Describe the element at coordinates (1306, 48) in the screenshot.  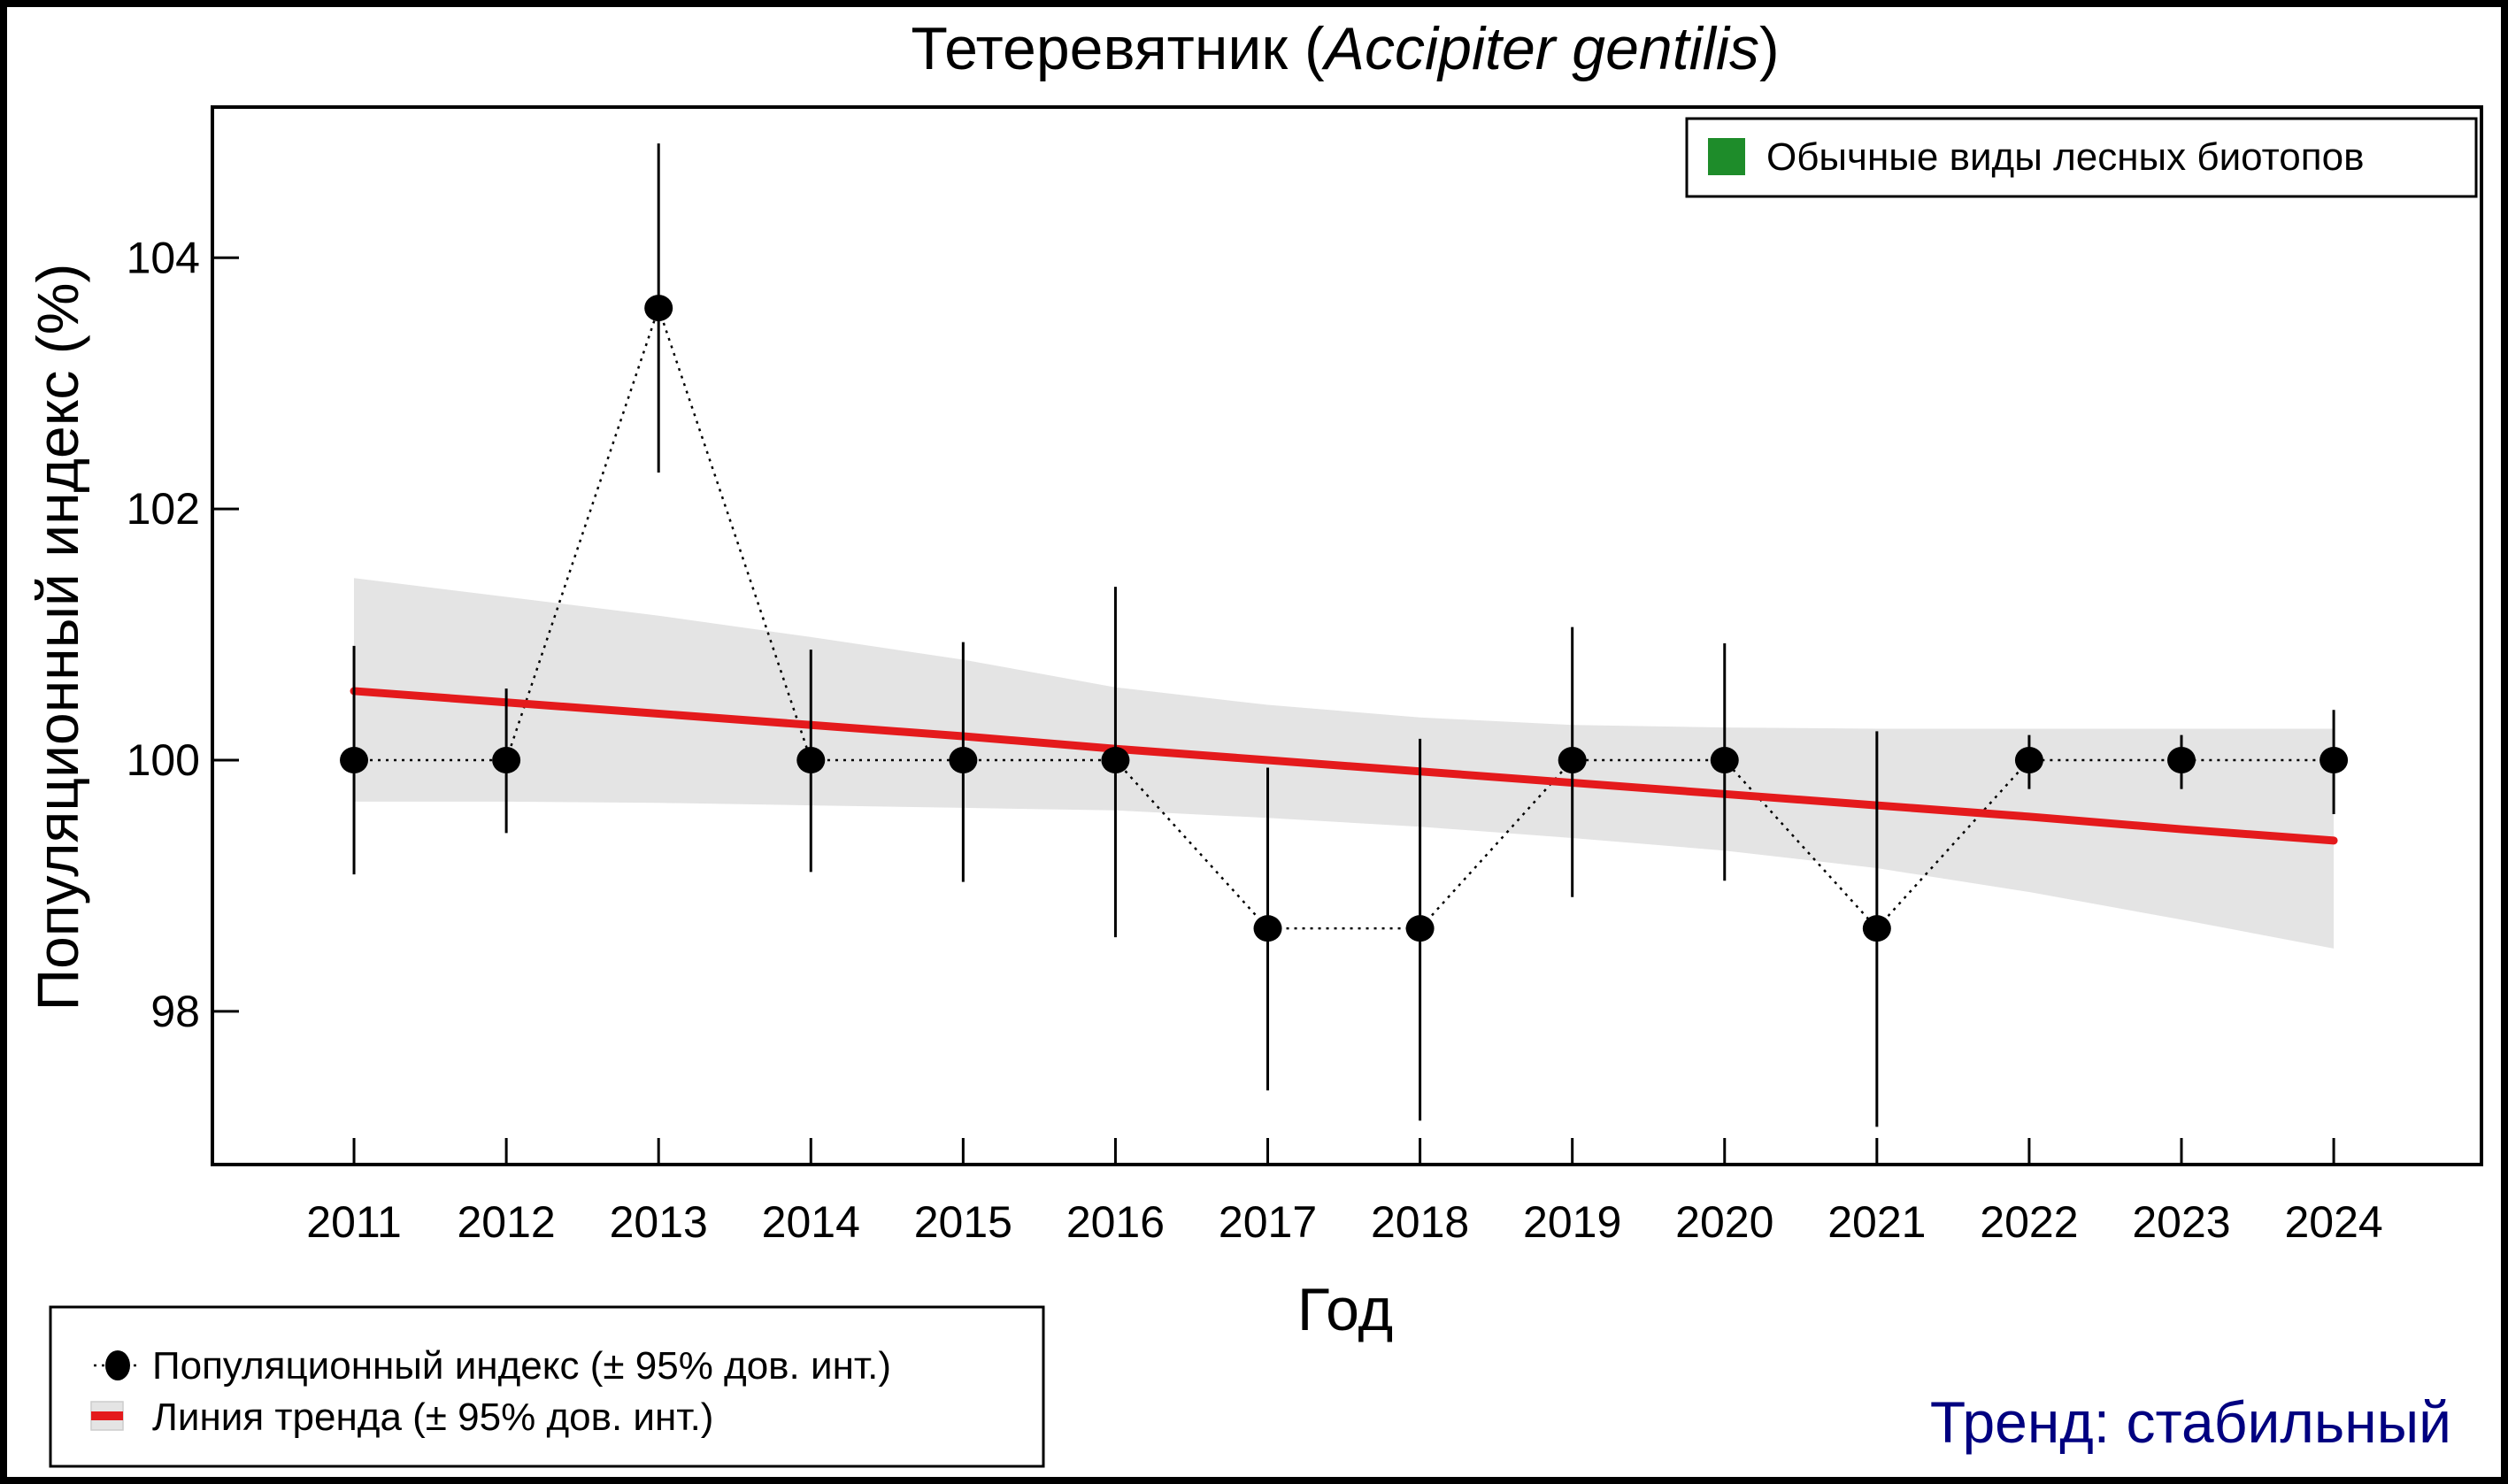
I see `chart-title-open-paren: (` at that location.